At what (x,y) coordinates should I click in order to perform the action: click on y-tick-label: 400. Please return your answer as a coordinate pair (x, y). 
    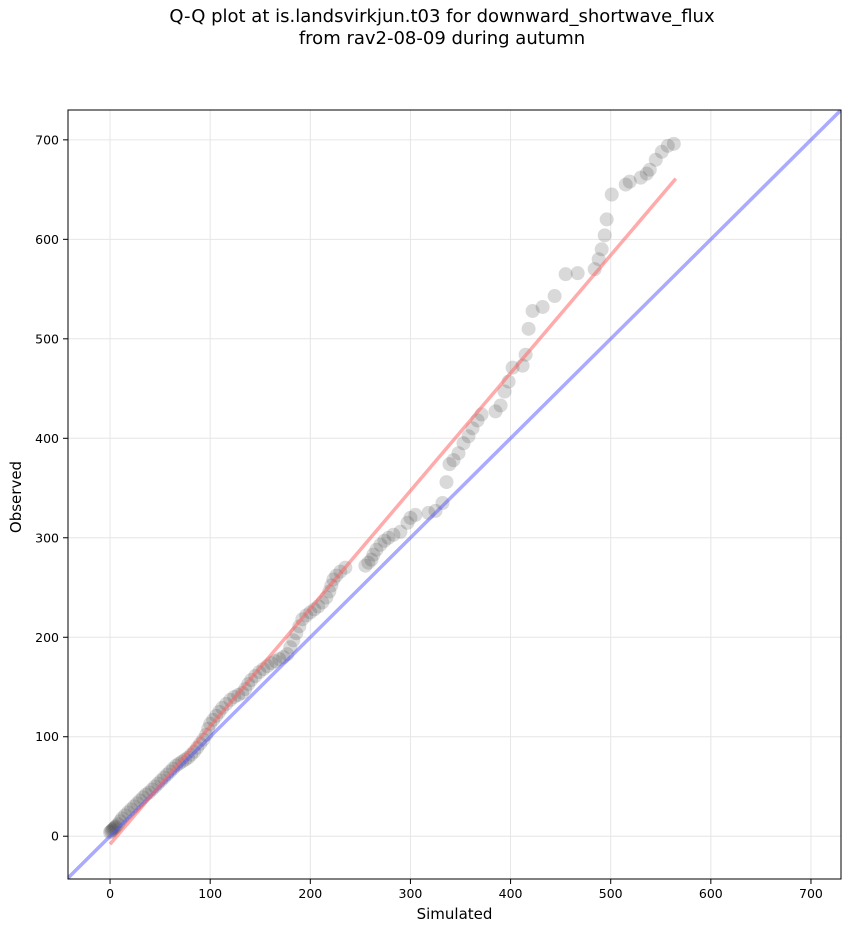
    Looking at the image, I should click on (47, 438).